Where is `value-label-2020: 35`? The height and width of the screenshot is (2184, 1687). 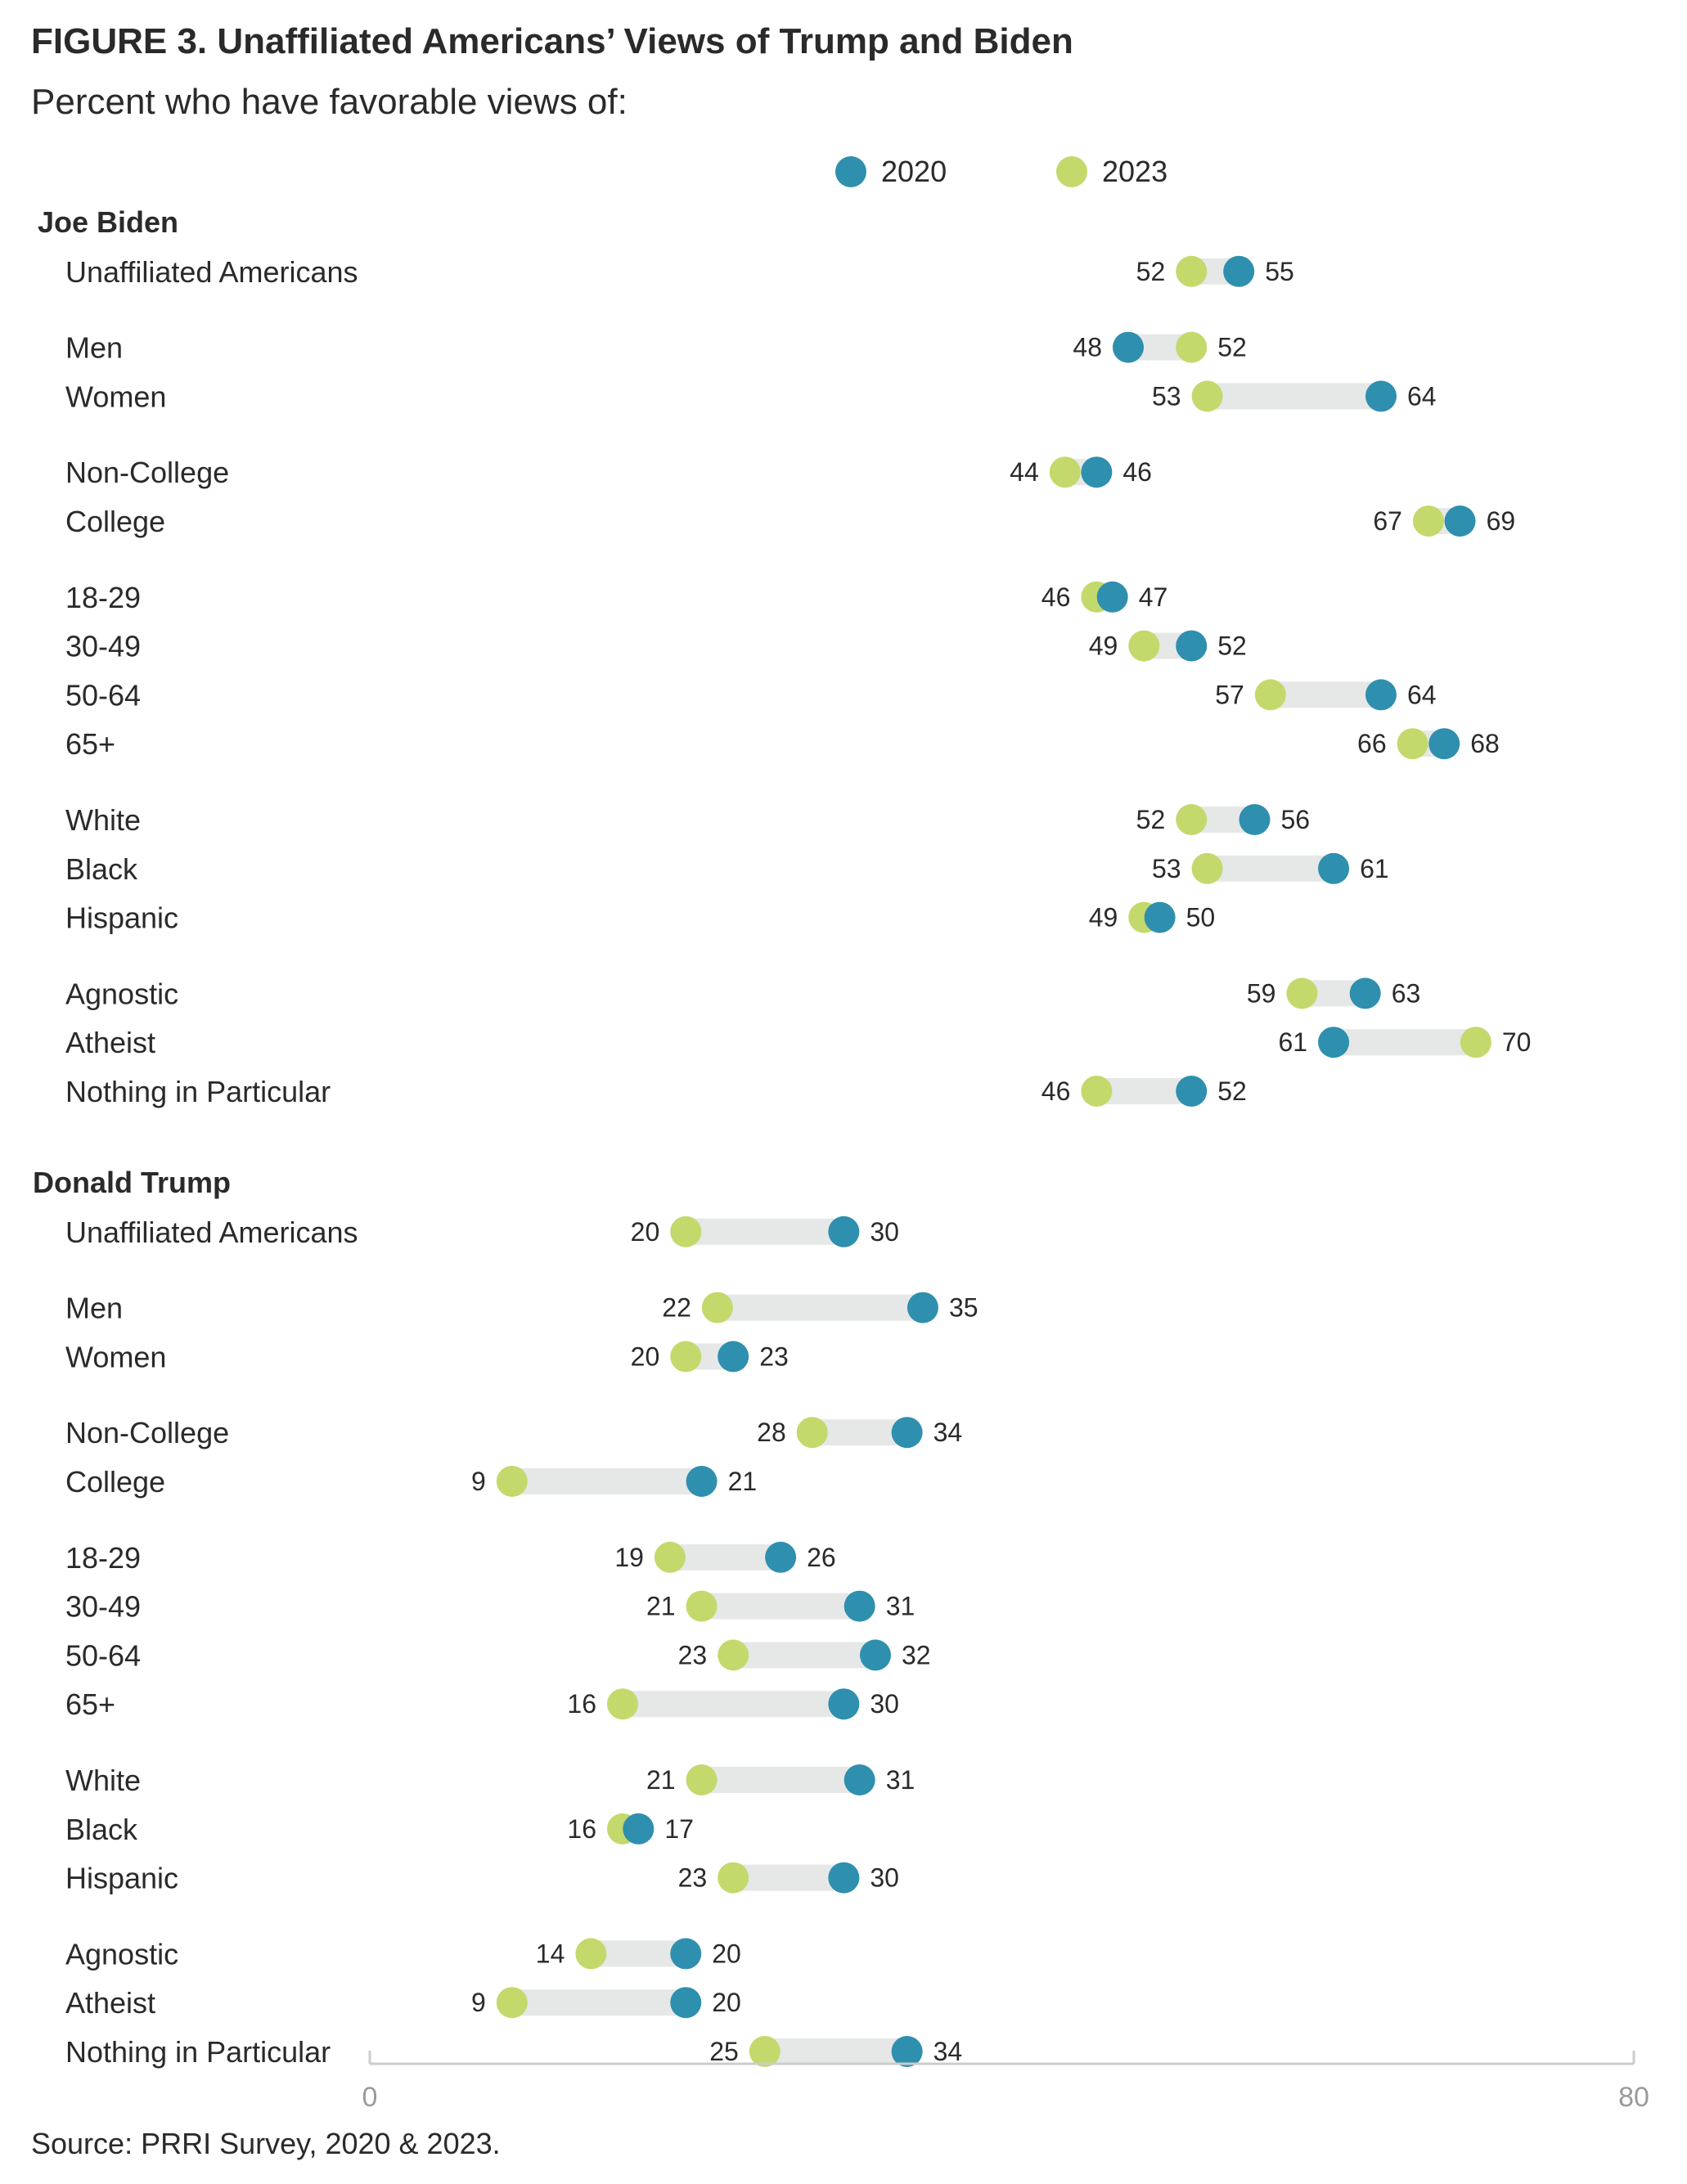 value-label-2020: 35 is located at coordinates (963, 1308).